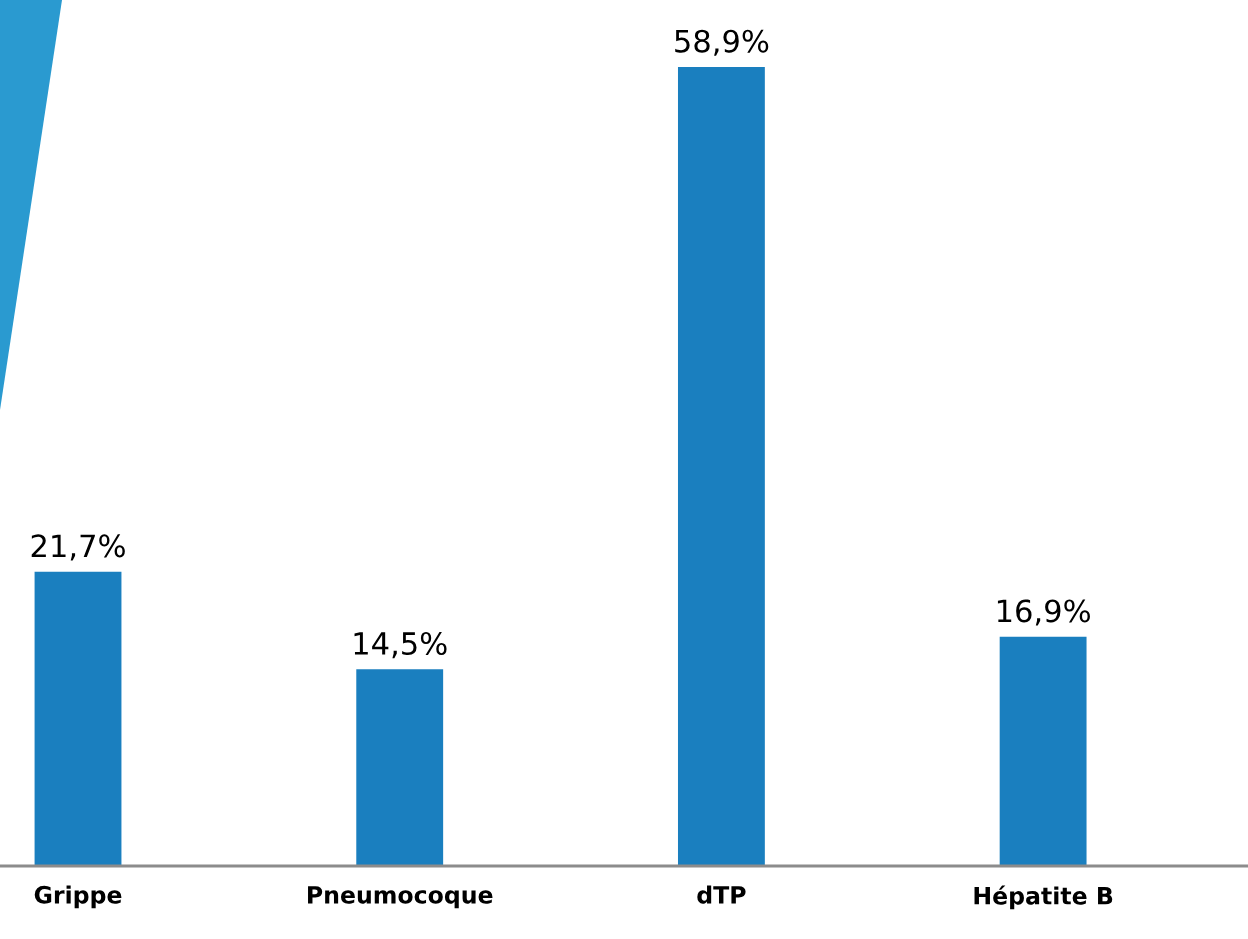 The width and height of the screenshot is (1248, 939). What do you see at coordinates (722, 42) in the screenshot?
I see `data-label: 58,9%` at bounding box center [722, 42].